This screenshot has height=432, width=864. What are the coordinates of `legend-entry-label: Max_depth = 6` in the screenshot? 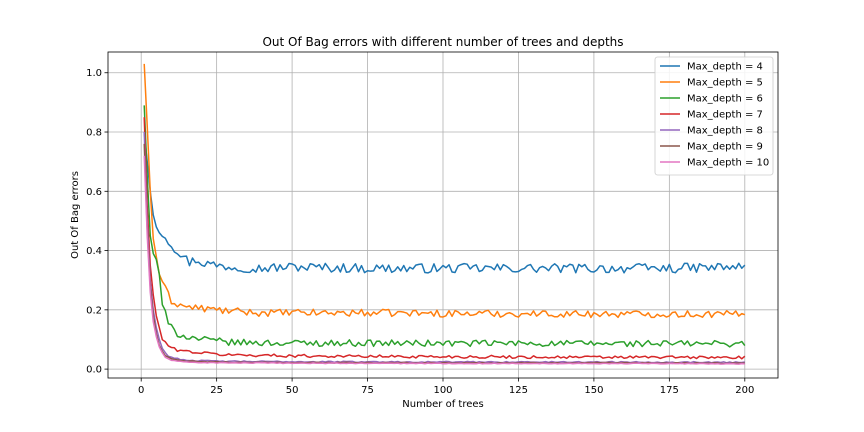 It's located at (725, 99).